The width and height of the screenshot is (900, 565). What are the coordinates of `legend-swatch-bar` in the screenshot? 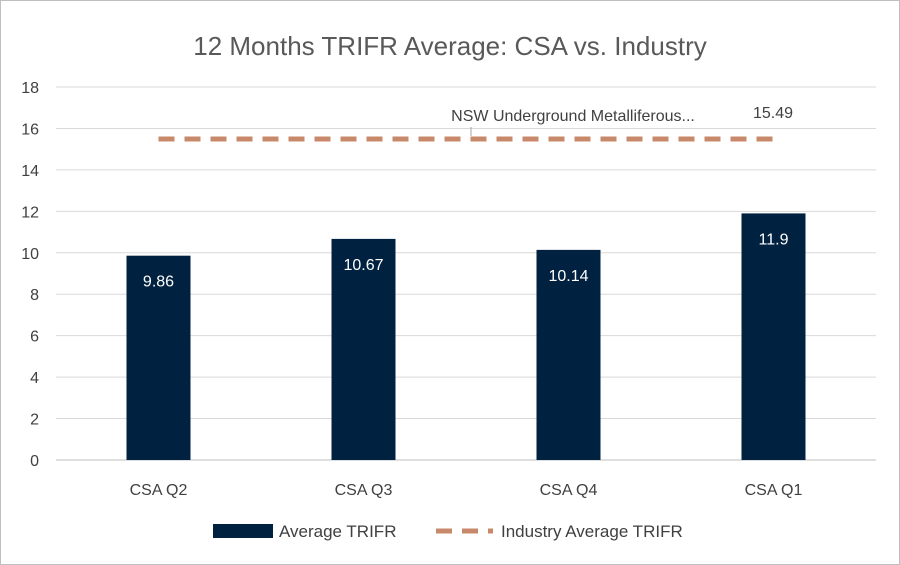 It's located at (243, 531).